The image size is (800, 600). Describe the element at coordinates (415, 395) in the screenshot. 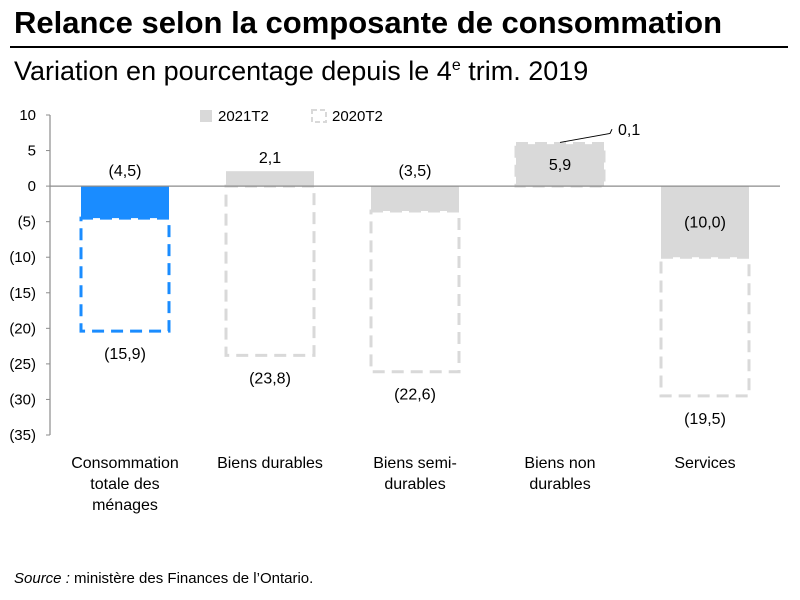

I see `data-label-2020t2: (22,6)` at that location.